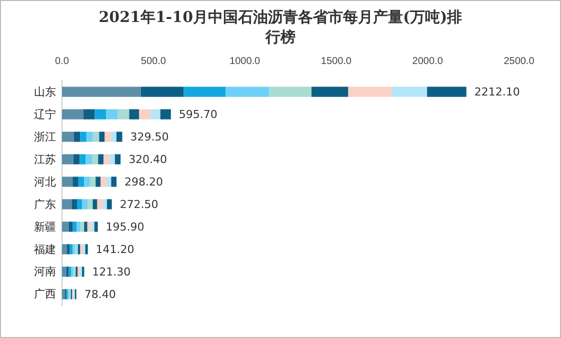 This screenshot has height=338, width=561. What do you see at coordinates (125, 227) in the screenshot?
I see `total-label: 195.90` at bounding box center [125, 227].